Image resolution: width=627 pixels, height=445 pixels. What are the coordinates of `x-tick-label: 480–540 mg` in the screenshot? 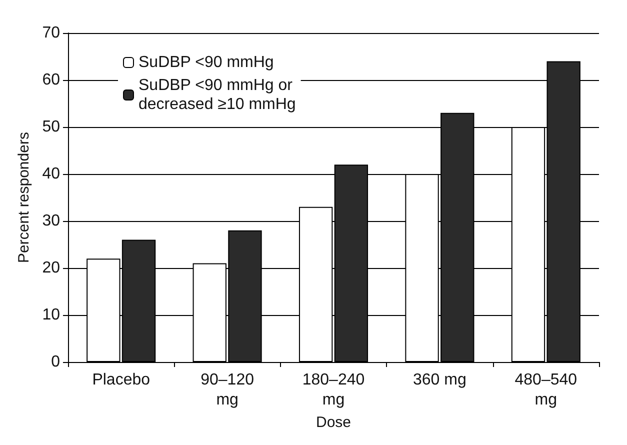 It's located at (546, 390).